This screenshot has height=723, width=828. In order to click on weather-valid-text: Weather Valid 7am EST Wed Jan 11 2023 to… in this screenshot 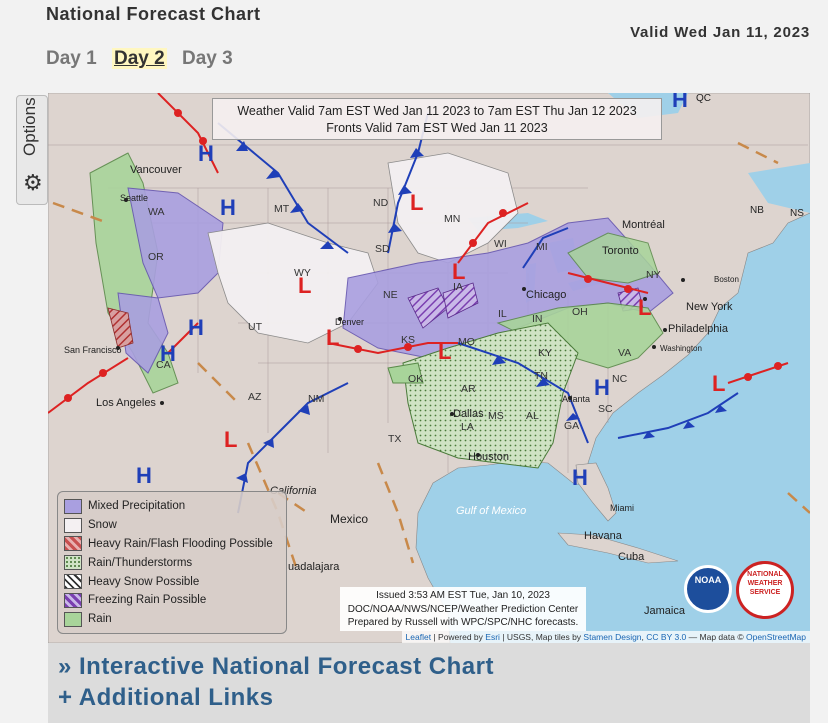, I will do `click(437, 111)`.